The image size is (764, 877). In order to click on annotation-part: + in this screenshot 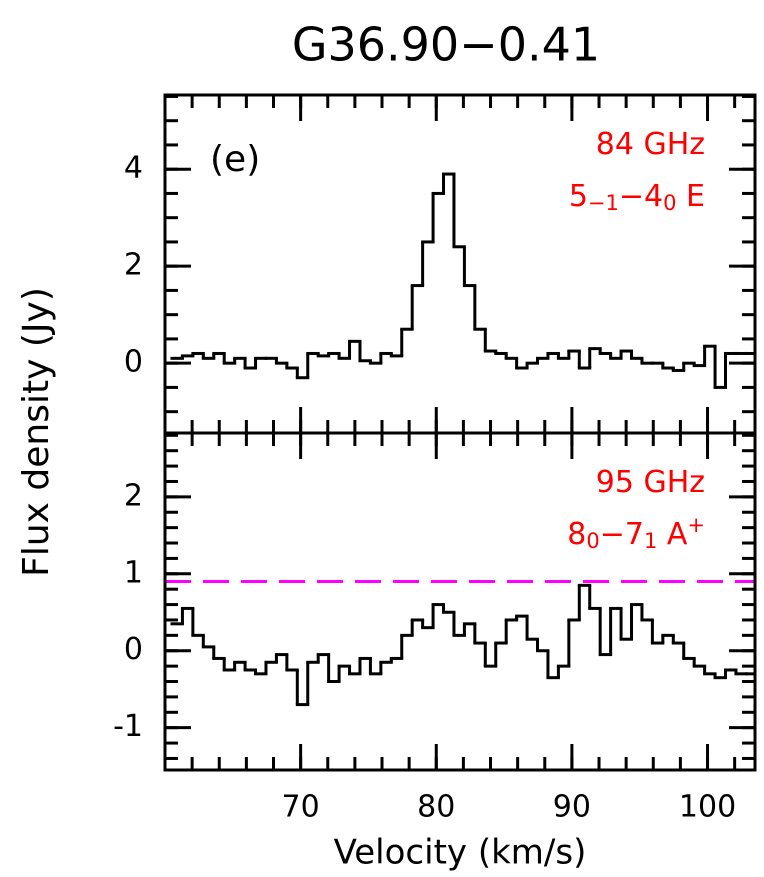, I will do `click(696, 525)`.